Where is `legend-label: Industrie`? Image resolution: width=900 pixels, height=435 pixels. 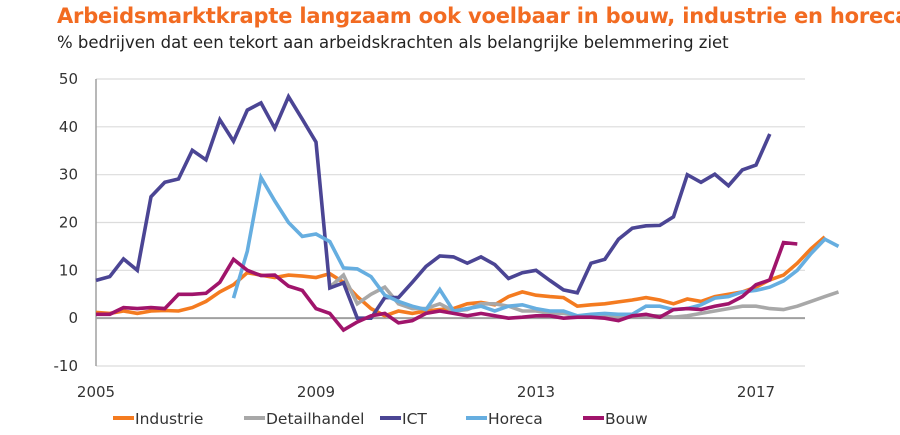 legend-label: Industrie is located at coordinates (169, 419).